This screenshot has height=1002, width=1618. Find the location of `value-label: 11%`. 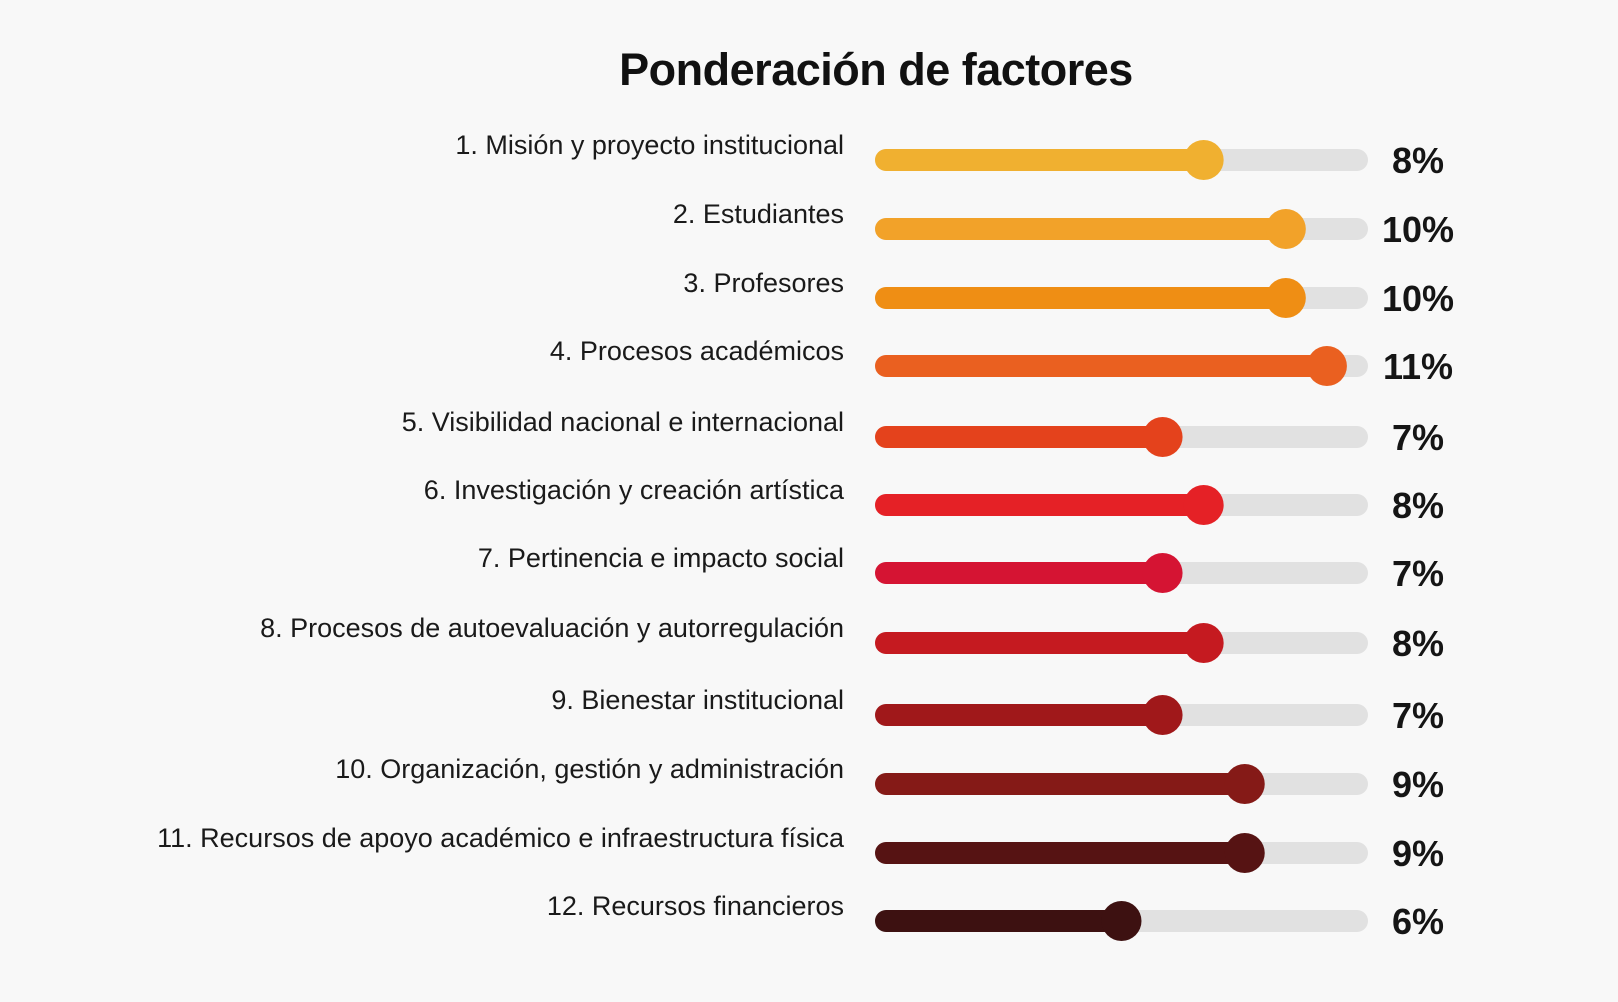

value-label: 11% is located at coordinates (1418, 366).